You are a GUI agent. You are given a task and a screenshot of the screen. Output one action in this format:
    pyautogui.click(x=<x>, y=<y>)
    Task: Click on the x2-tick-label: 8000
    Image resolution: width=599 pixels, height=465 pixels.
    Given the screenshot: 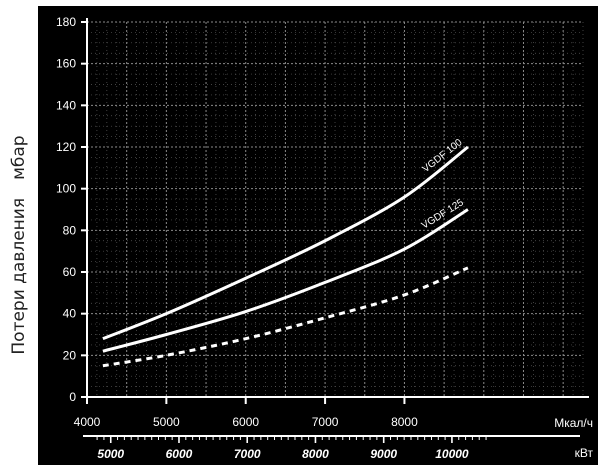 What is the action you would take?
    pyautogui.click(x=315, y=454)
    